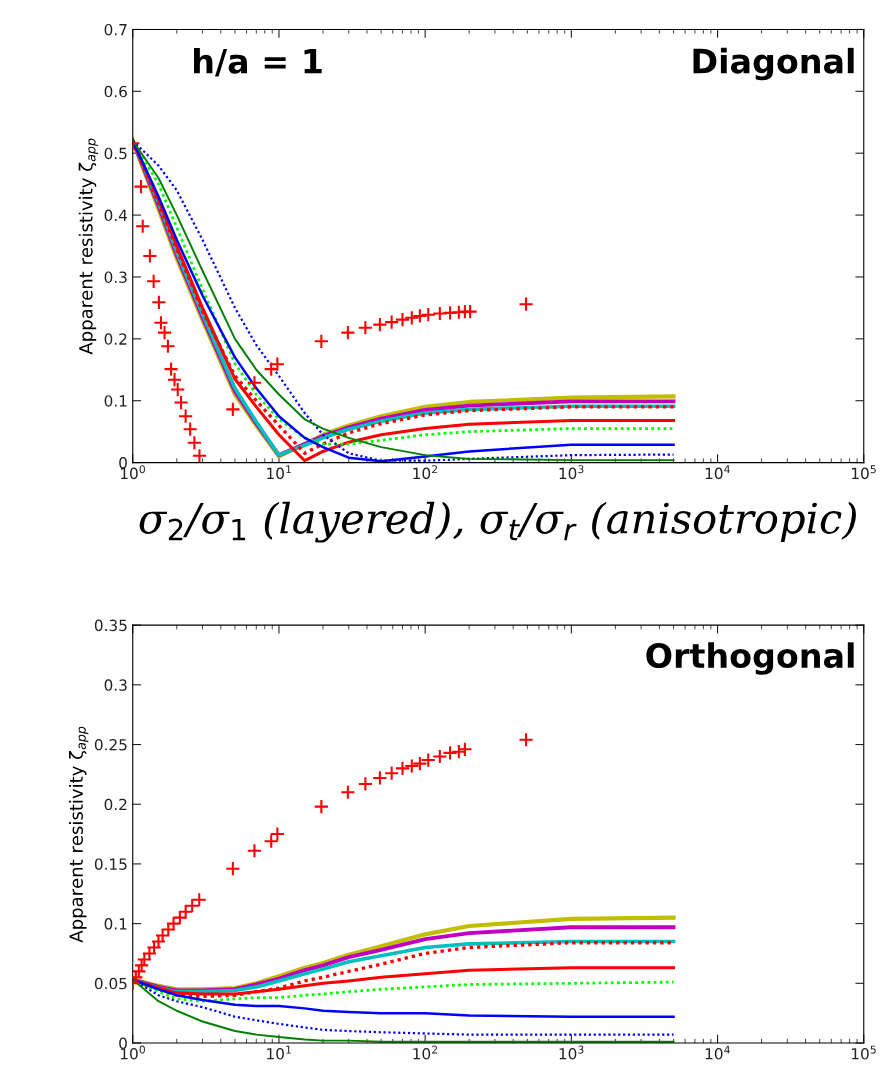 The height and width of the screenshot is (1091, 885). What do you see at coordinates (497, 522) in the screenshot?
I see `text: σ$_{2}$/σ$_{1}$ (layered), σ$_{t}$/σ$_{r}$ (anisotropic)` at bounding box center [497, 522].